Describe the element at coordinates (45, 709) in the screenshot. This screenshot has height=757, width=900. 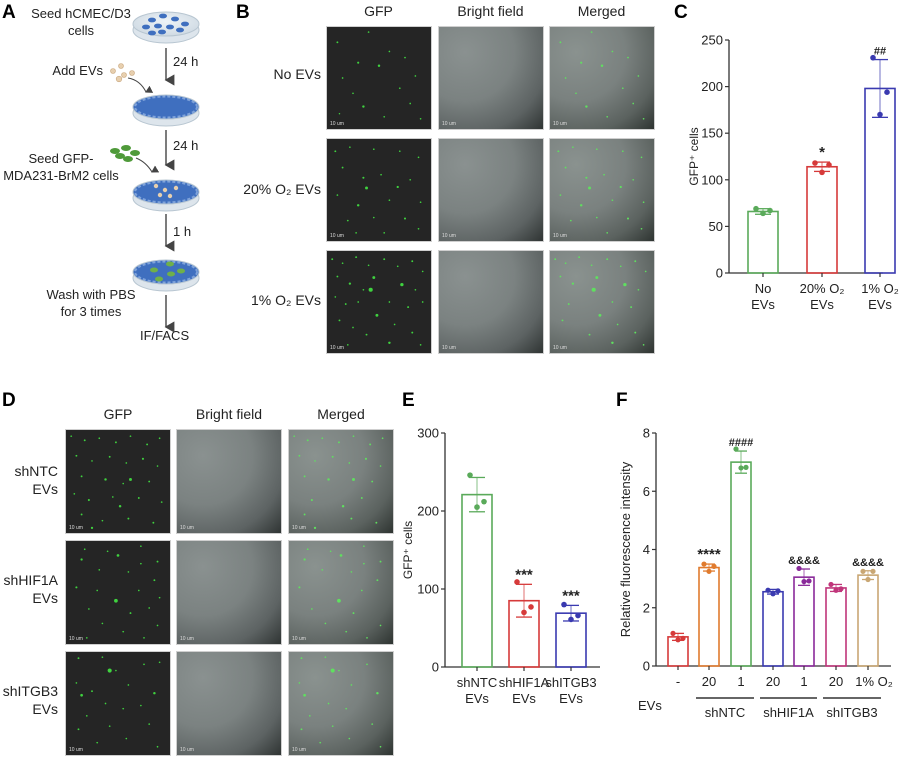
I see `row-label-line: EVs` at that location.